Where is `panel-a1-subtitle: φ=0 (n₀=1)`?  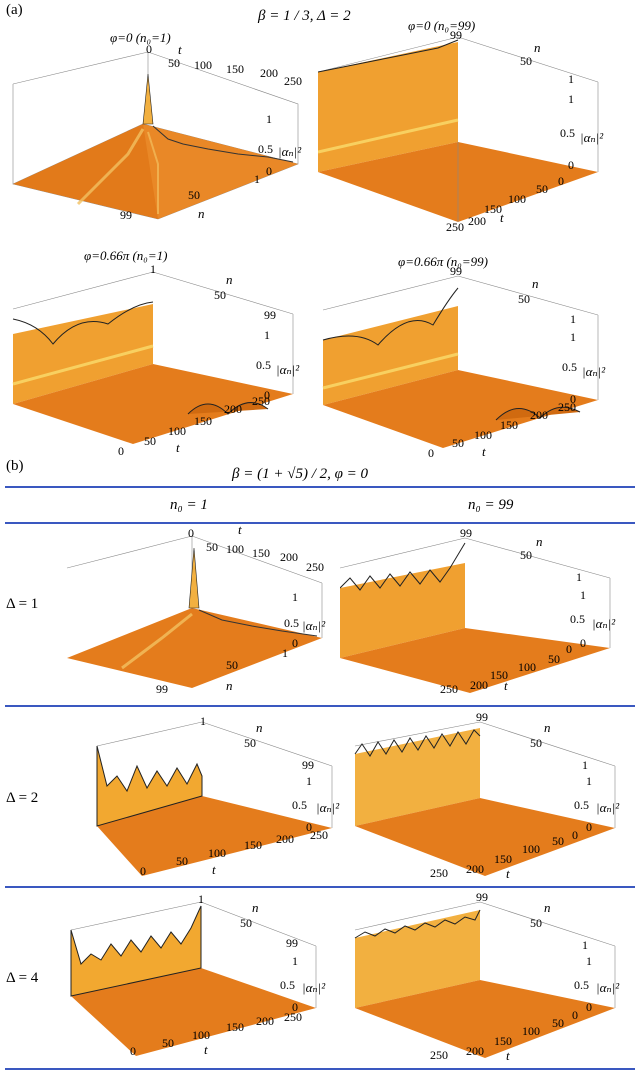
panel-a1-subtitle: φ=0 (n₀=1) is located at coordinates (140, 37).